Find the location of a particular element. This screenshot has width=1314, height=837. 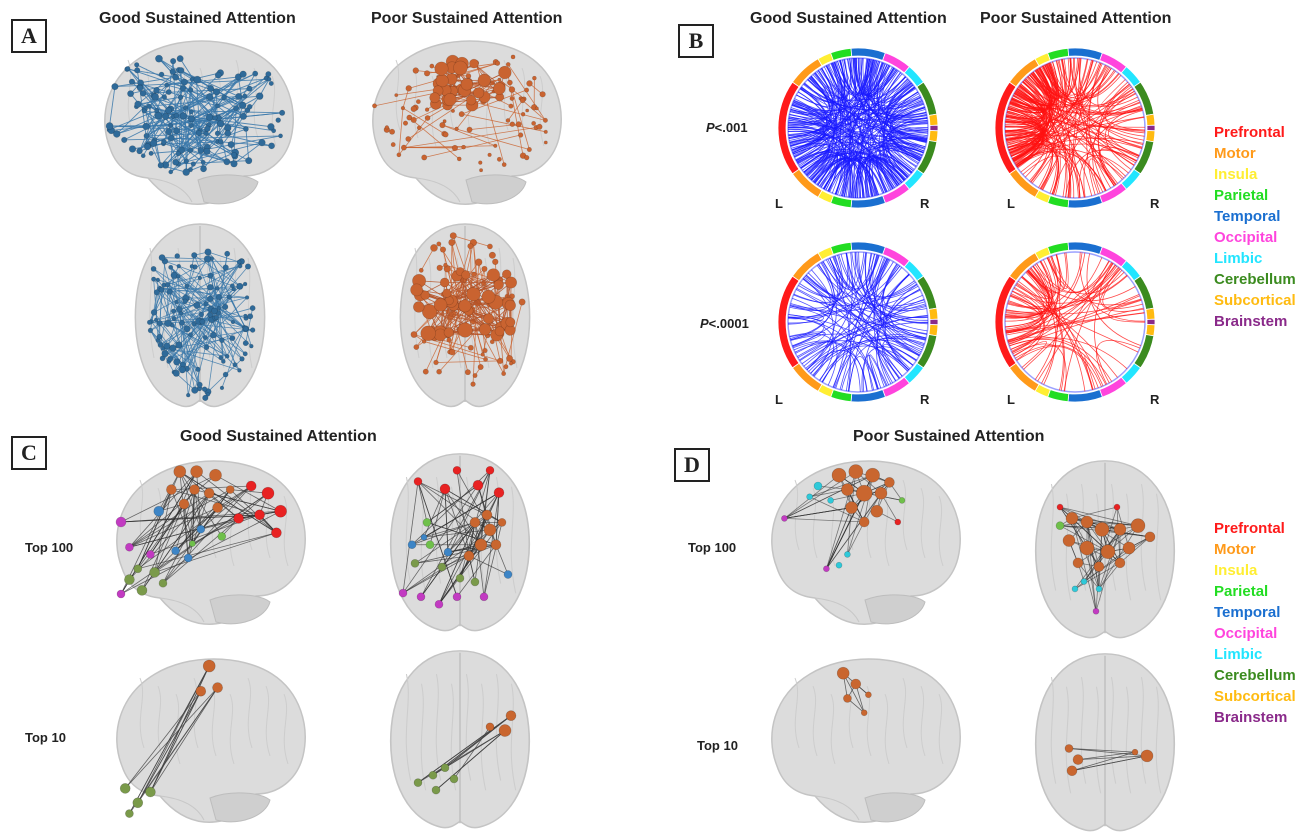

chord-poor-p001-left: L is located at coordinates (1011, 203).